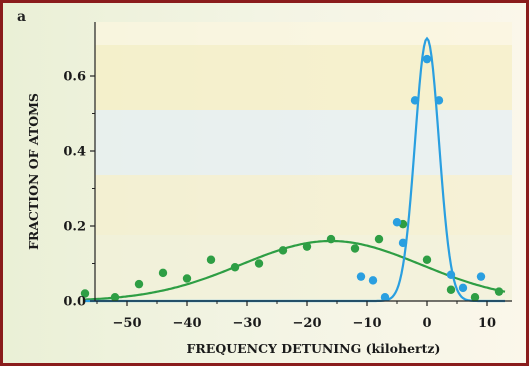 The height and width of the screenshot is (366, 529). I want to click on y-tick-label: 0.2, so click(74, 227).